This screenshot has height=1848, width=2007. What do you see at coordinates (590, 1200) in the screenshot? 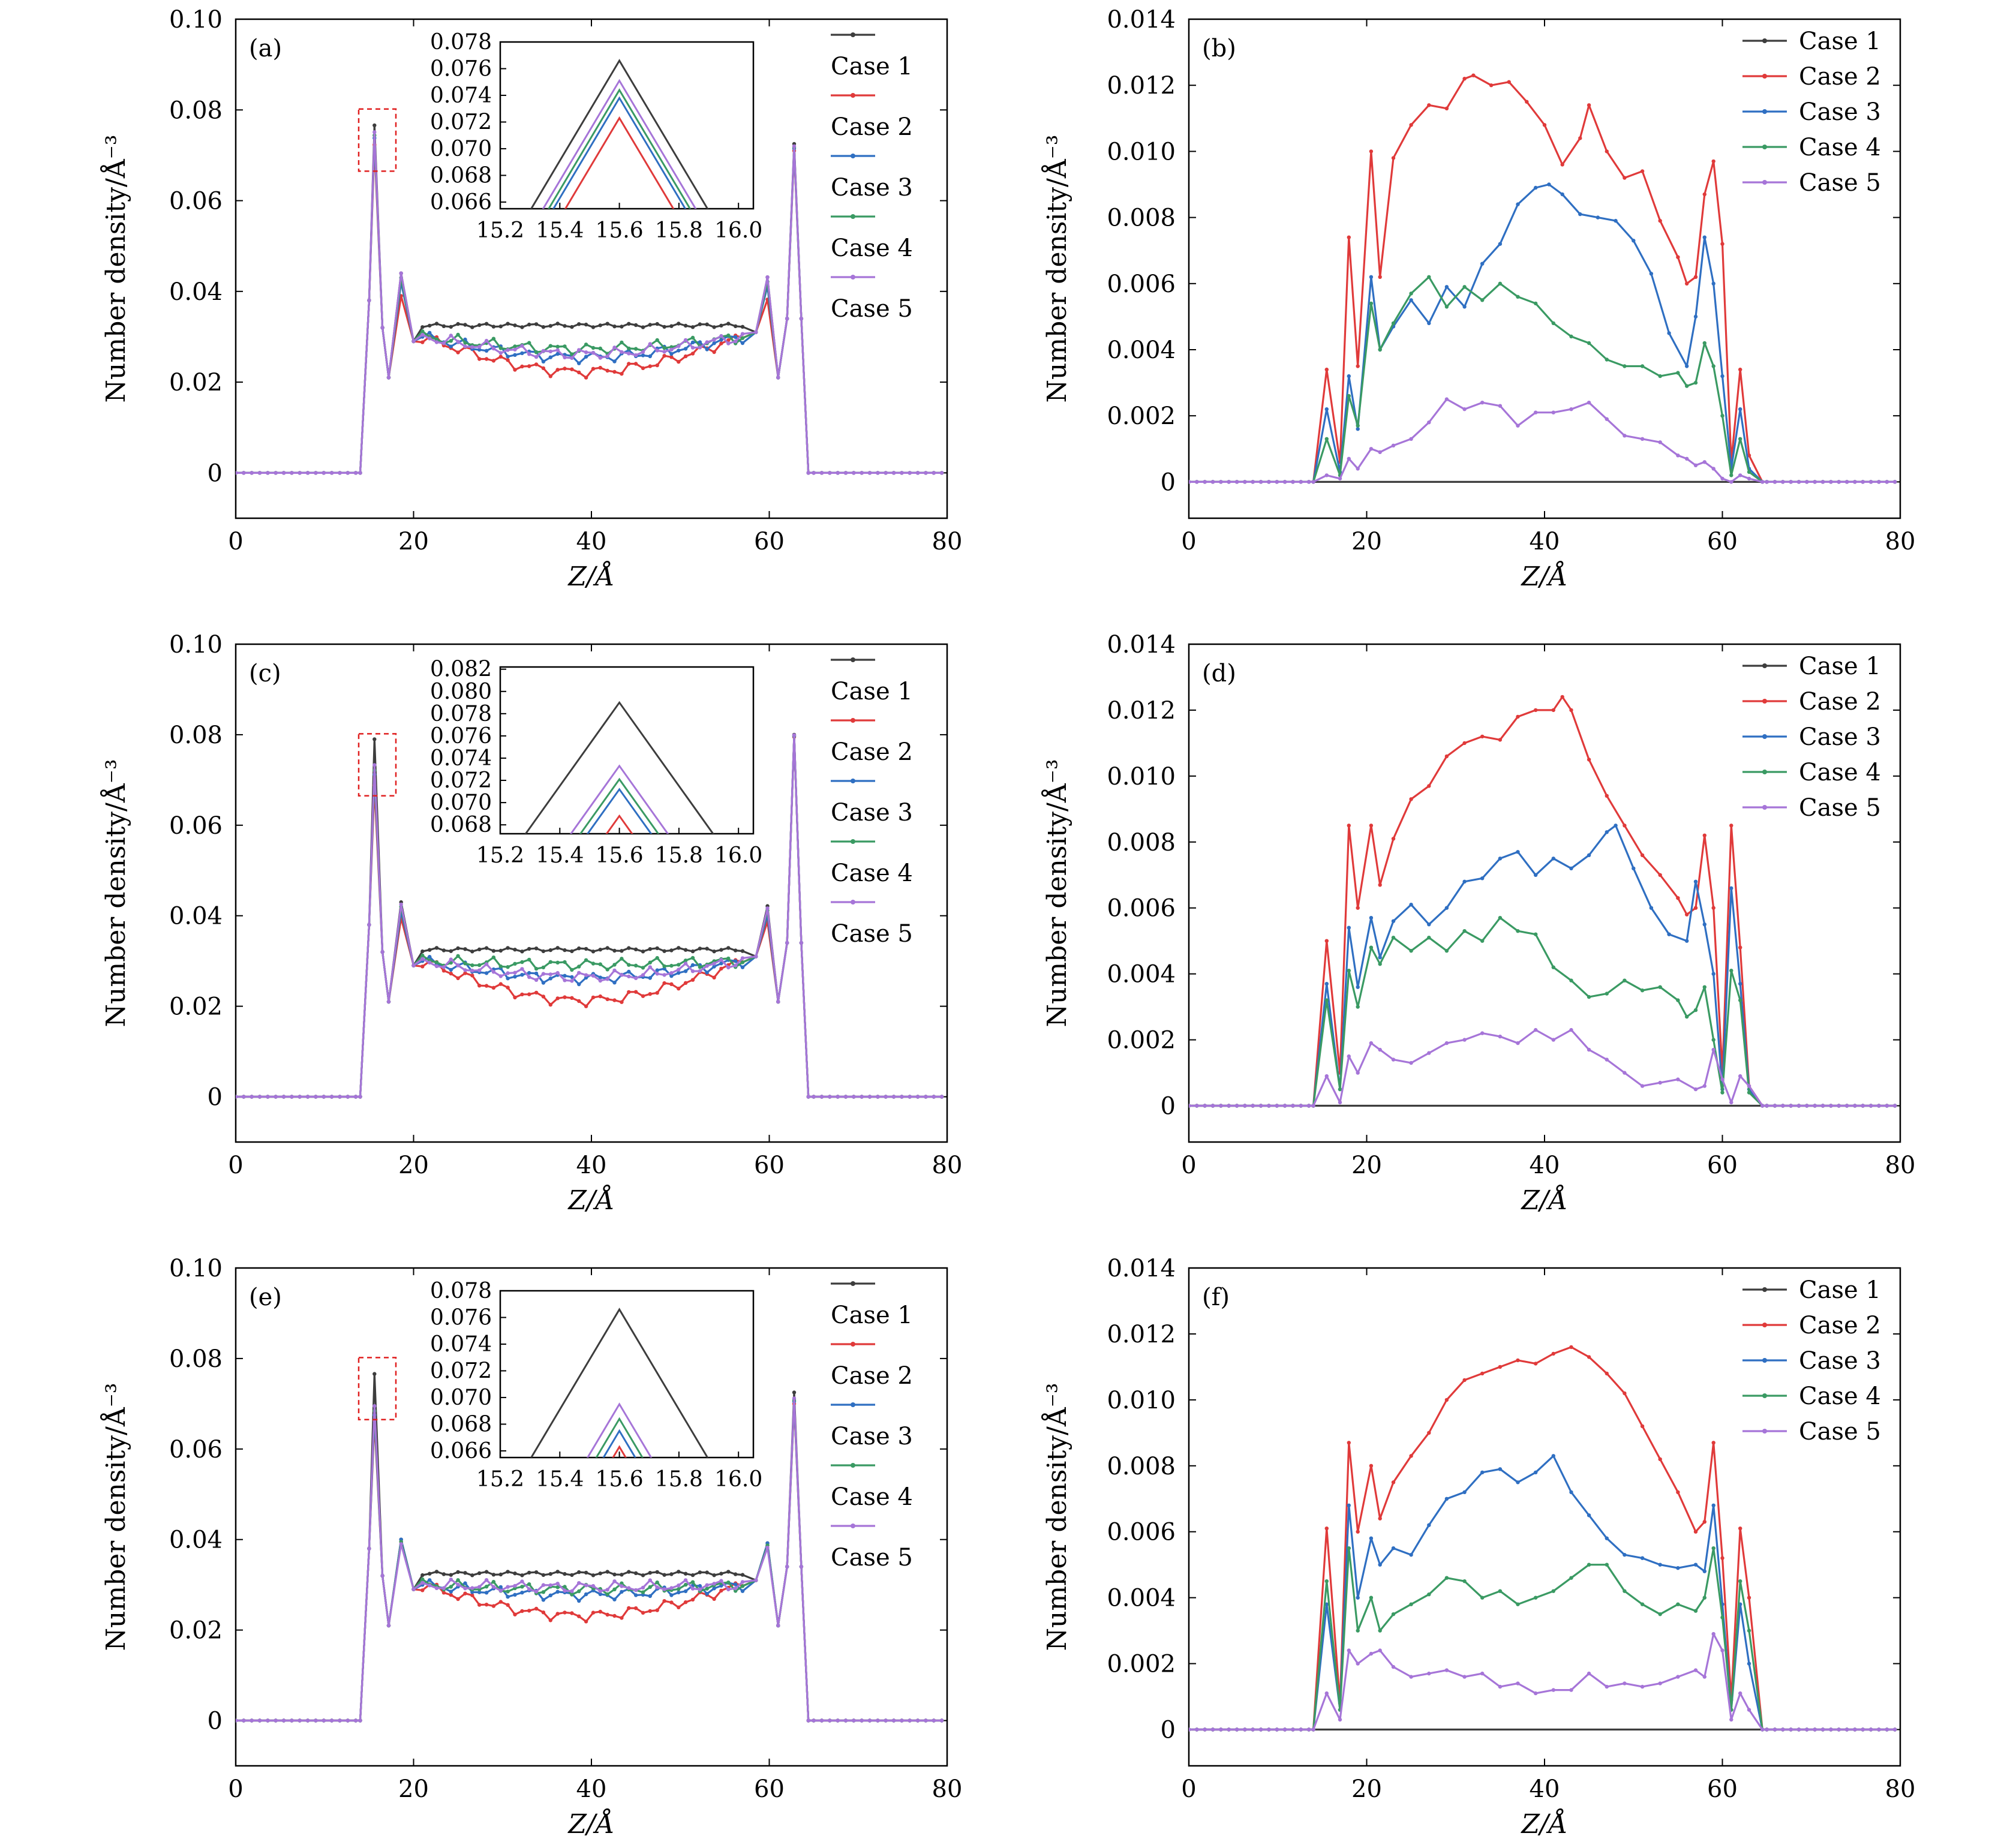
I see `x-axis-label: Z/Å` at bounding box center [590, 1200].